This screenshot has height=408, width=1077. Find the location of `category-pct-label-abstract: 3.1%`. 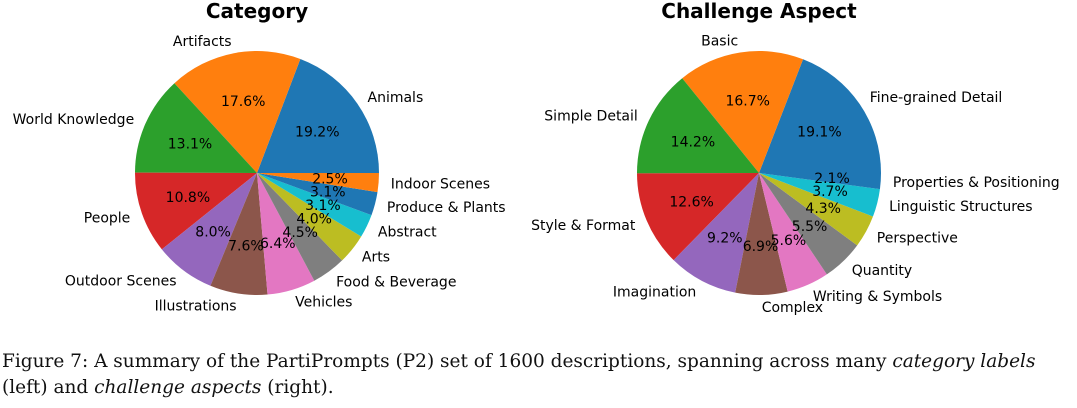

category-pct-label-abstract: 3.1% is located at coordinates (323, 206).